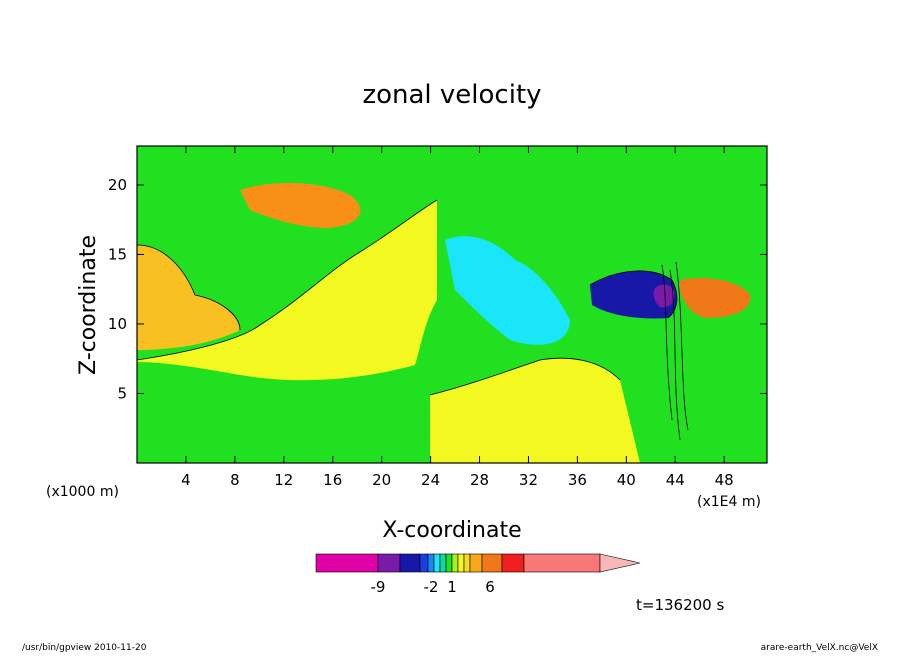  I want to click on colorbar-tick-label: 1, so click(452, 587).